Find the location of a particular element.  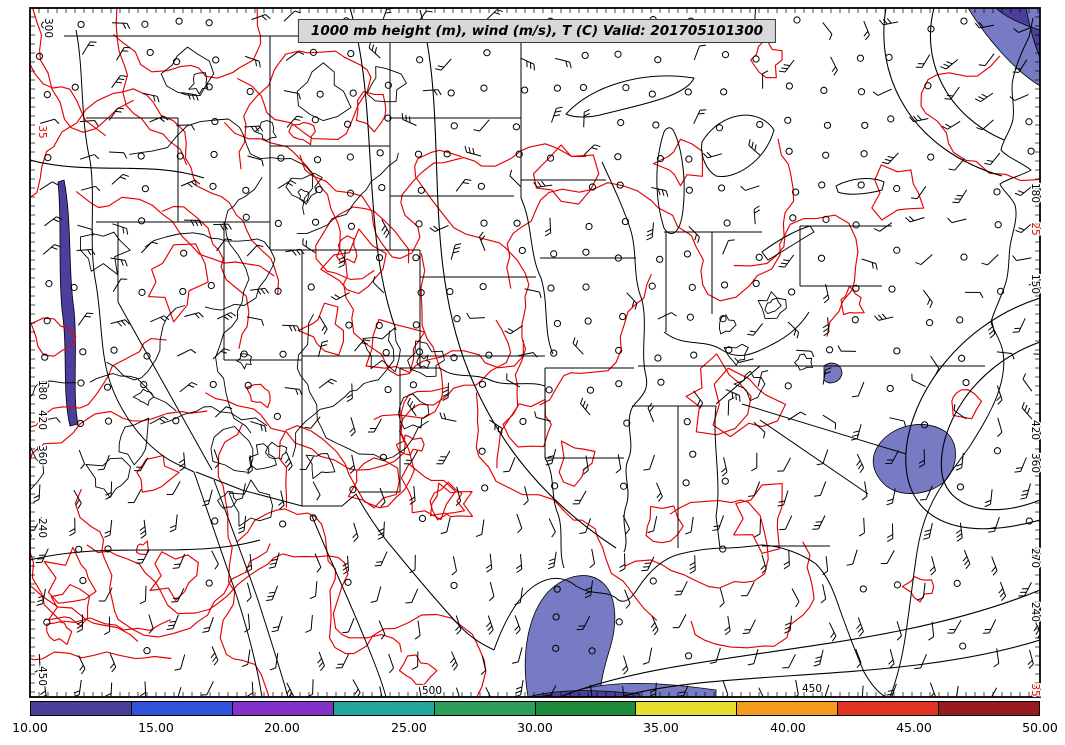

contour-label: 25 is located at coordinates (1035, 228).